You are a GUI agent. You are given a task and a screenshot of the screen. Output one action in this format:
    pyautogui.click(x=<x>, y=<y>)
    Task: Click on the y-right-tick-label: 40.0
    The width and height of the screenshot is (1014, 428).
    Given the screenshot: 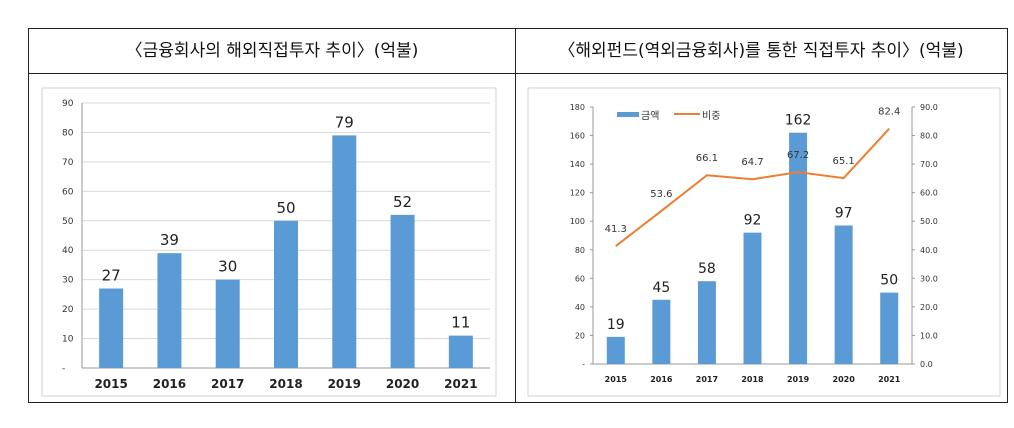 What is the action you would take?
    pyautogui.click(x=929, y=250)
    